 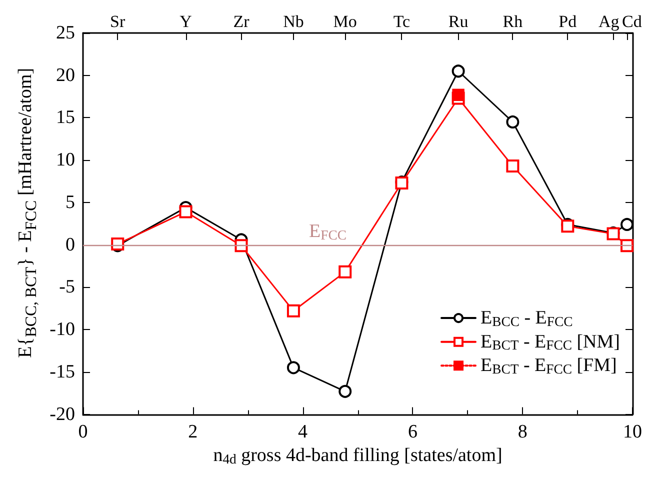 I want to click on ref-line-label: EFCC, so click(x=327, y=231).